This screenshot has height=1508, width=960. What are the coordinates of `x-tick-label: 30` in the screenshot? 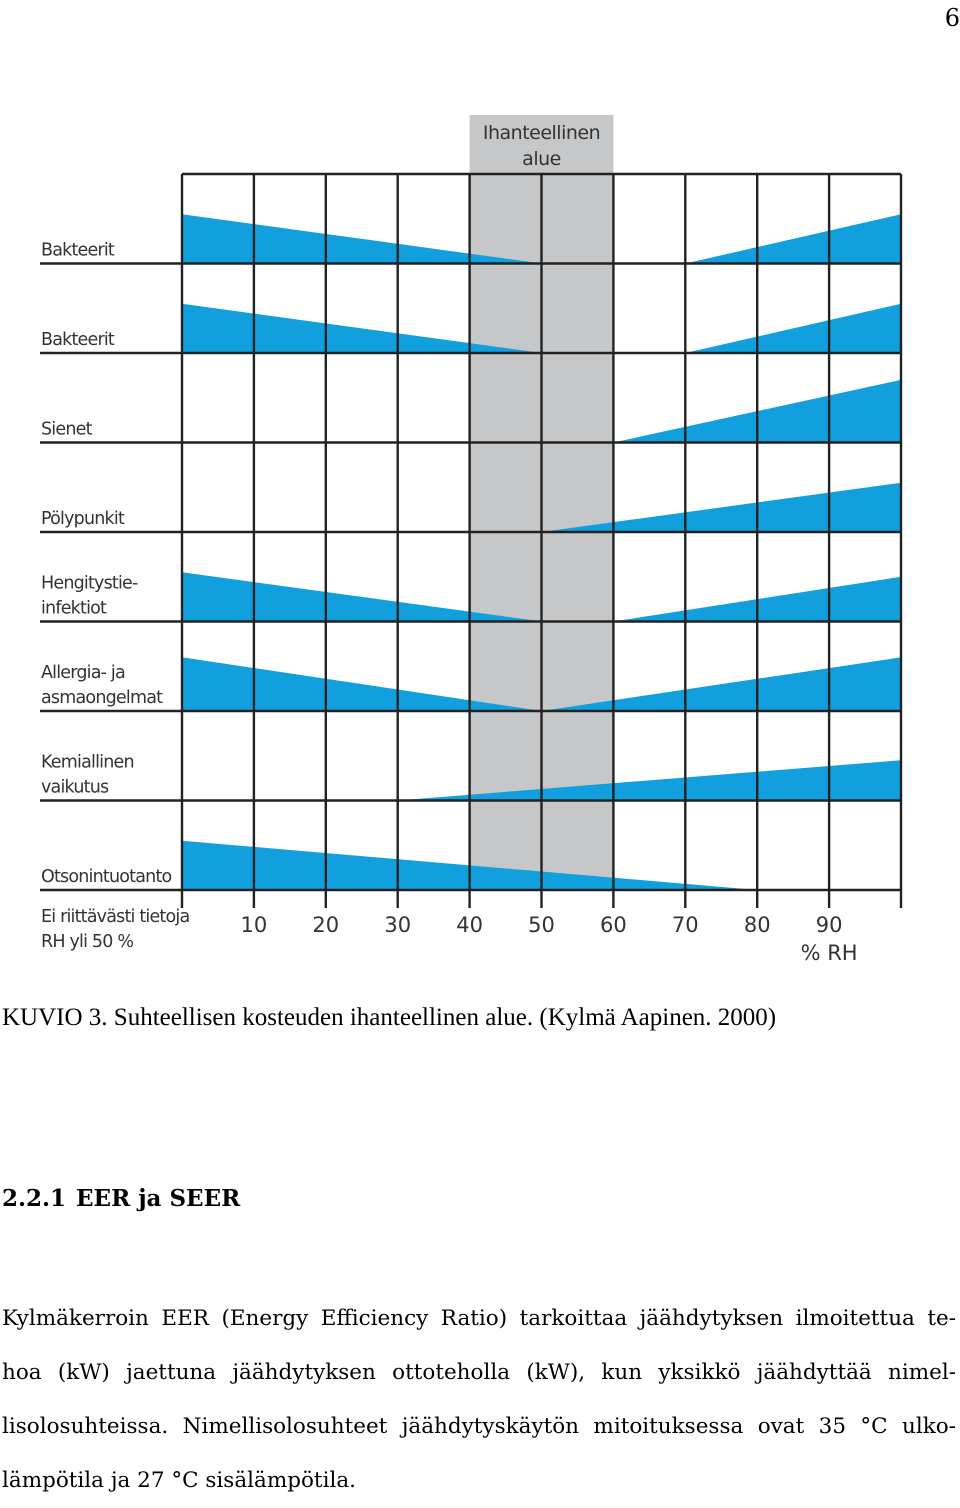 It's located at (397, 925).